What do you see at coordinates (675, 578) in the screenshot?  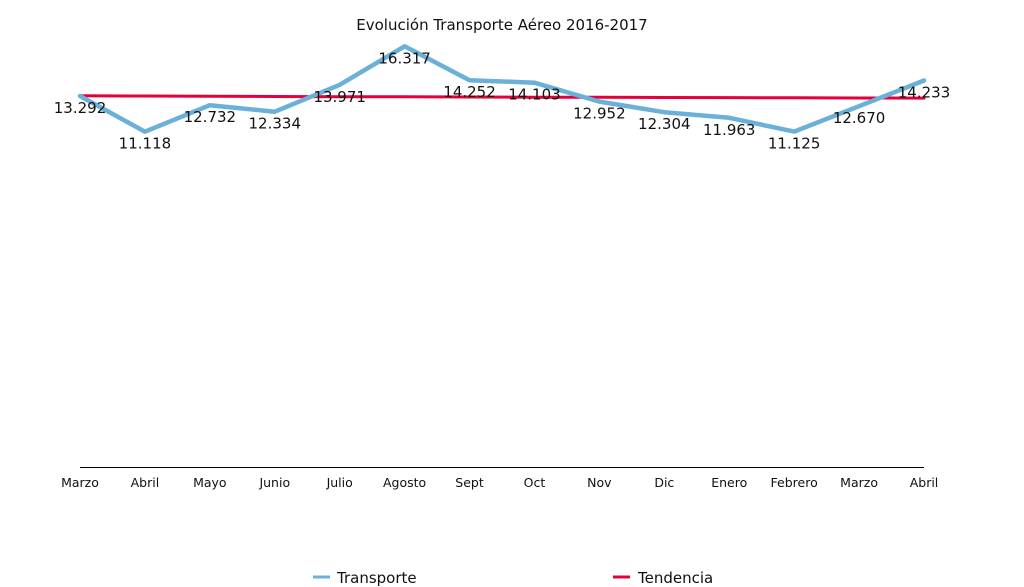 I see `legend-label-tendencia: Tendencia` at bounding box center [675, 578].